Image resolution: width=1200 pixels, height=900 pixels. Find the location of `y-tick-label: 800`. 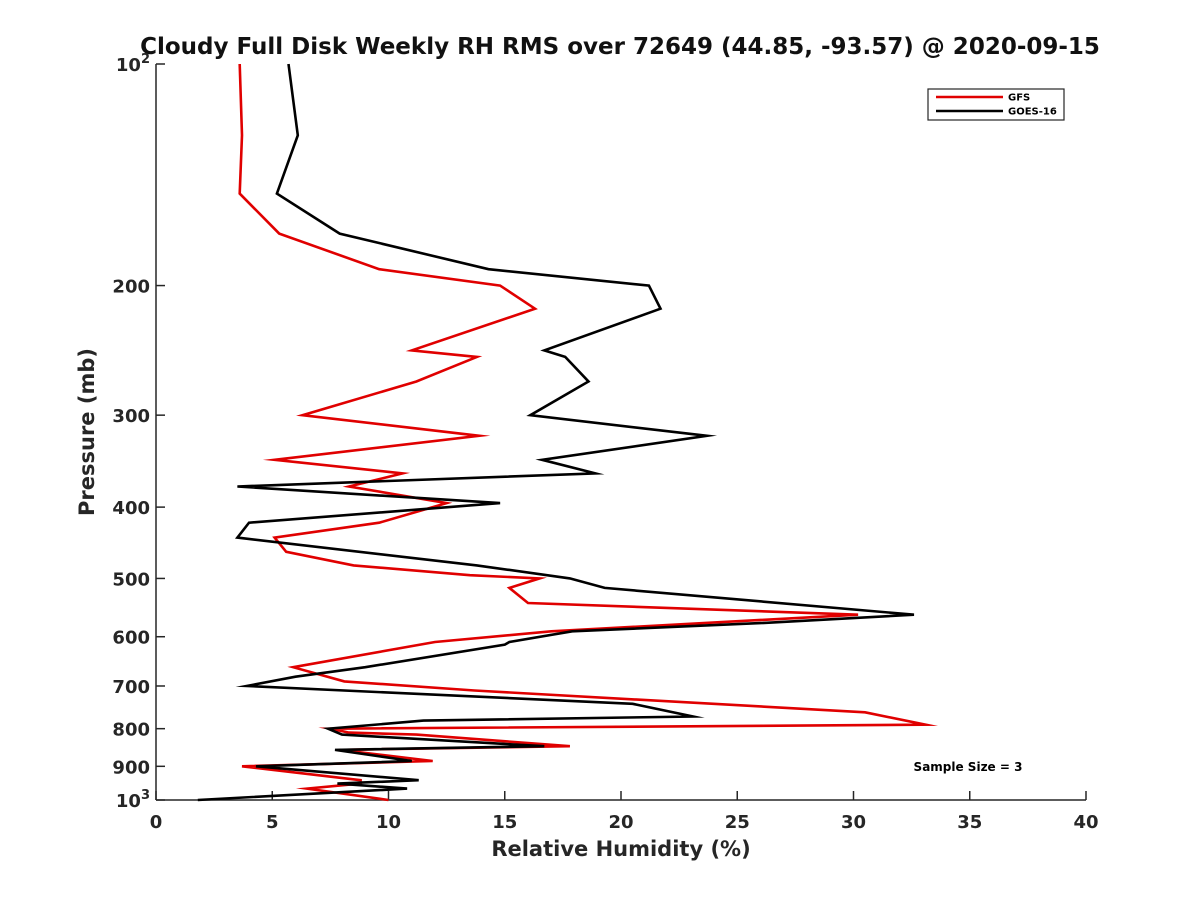

y-tick-label: 800 is located at coordinates (131, 730).